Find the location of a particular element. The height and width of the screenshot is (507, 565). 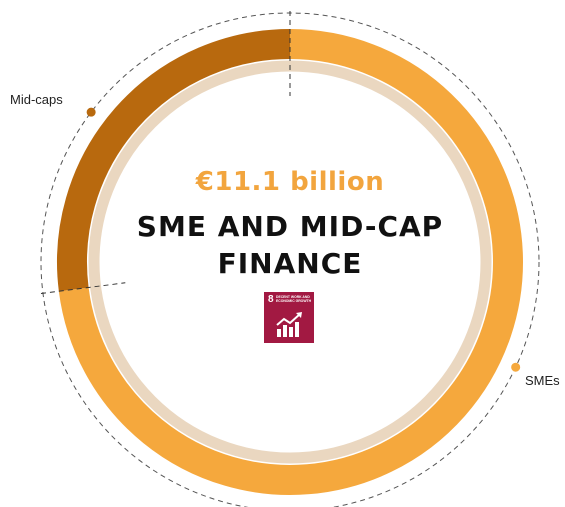

smes-marker is located at coordinates (516, 367).